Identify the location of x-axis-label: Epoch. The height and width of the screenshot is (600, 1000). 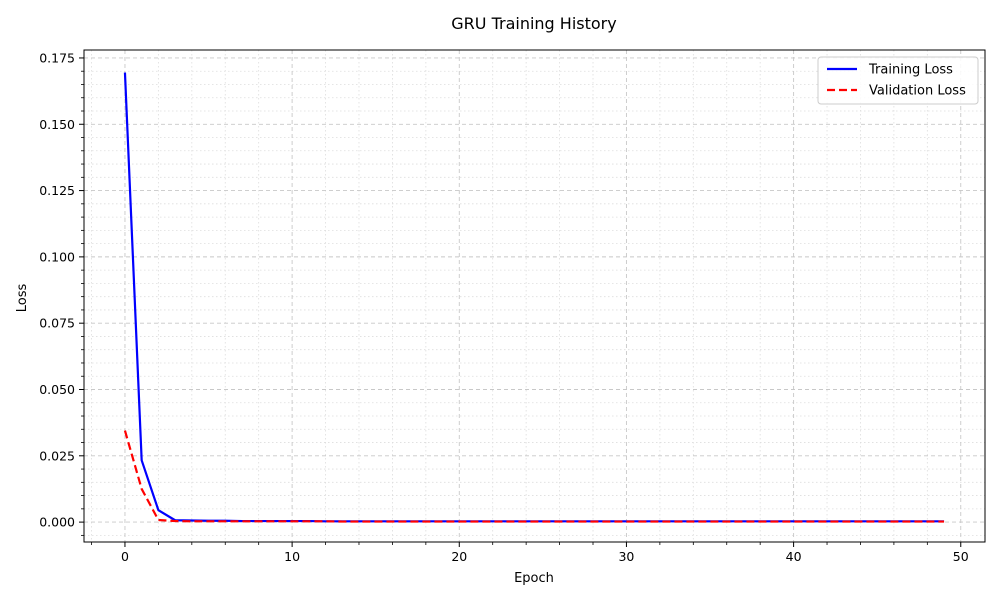
(534, 578).